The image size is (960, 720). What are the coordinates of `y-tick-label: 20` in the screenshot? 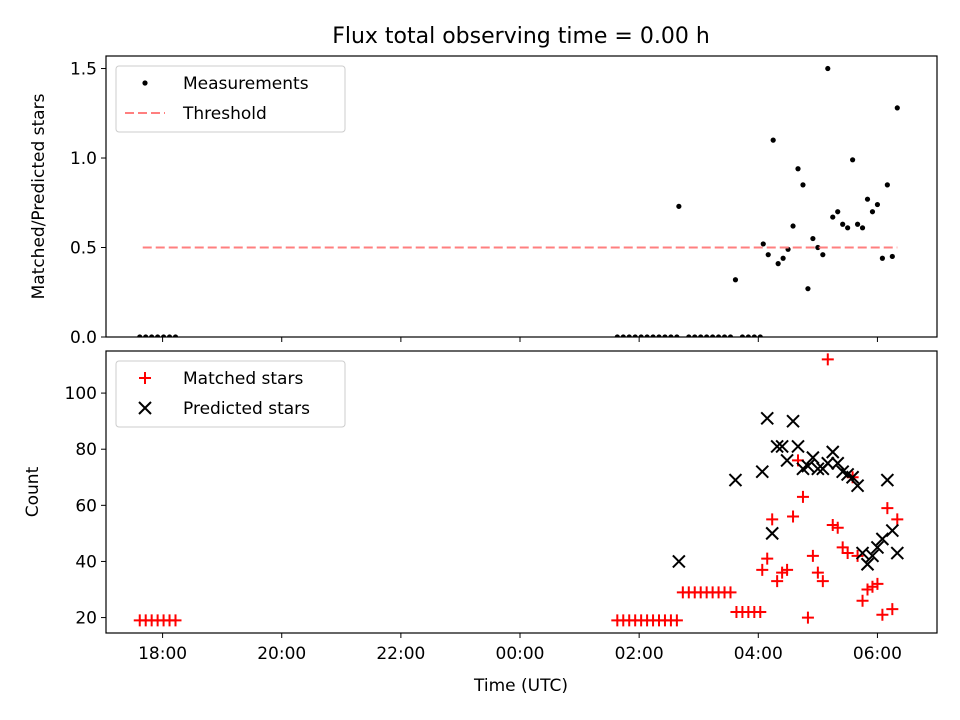 It's located at (86, 619).